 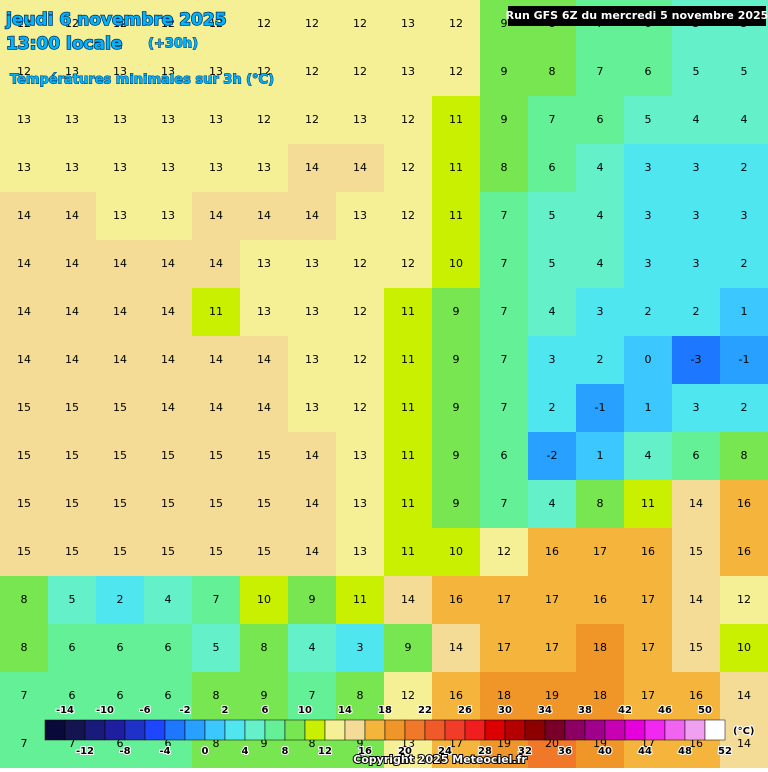 What do you see at coordinates (345, 710) in the screenshot?
I see `colorbar-tick-label: 14` at bounding box center [345, 710].